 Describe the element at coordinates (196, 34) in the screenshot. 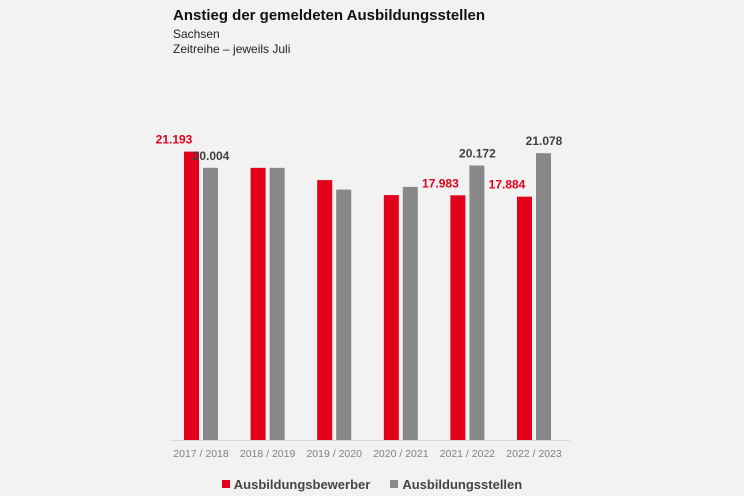

I see `chart-subtitle-region: Sachsen` at that location.